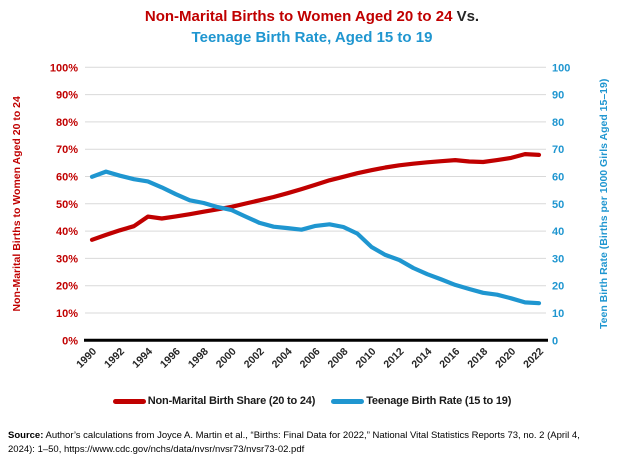  Describe the element at coordinates (67, 178) in the screenshot. I see `left-axis-tick-label: 60%` at that location.